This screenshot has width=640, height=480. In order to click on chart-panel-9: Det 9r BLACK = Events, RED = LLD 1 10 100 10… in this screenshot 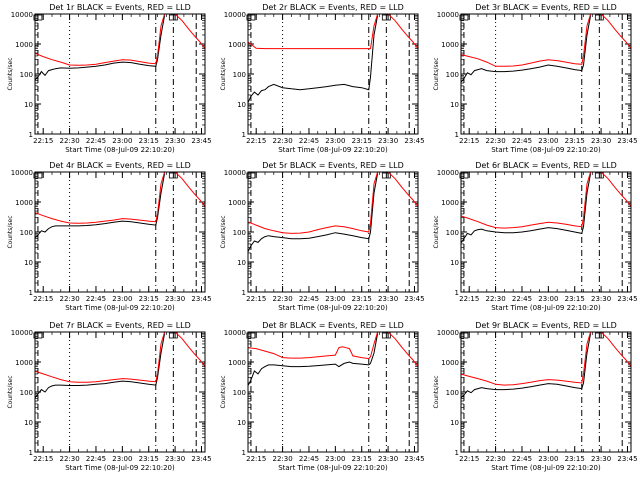, I will do `click(535, 396)`.